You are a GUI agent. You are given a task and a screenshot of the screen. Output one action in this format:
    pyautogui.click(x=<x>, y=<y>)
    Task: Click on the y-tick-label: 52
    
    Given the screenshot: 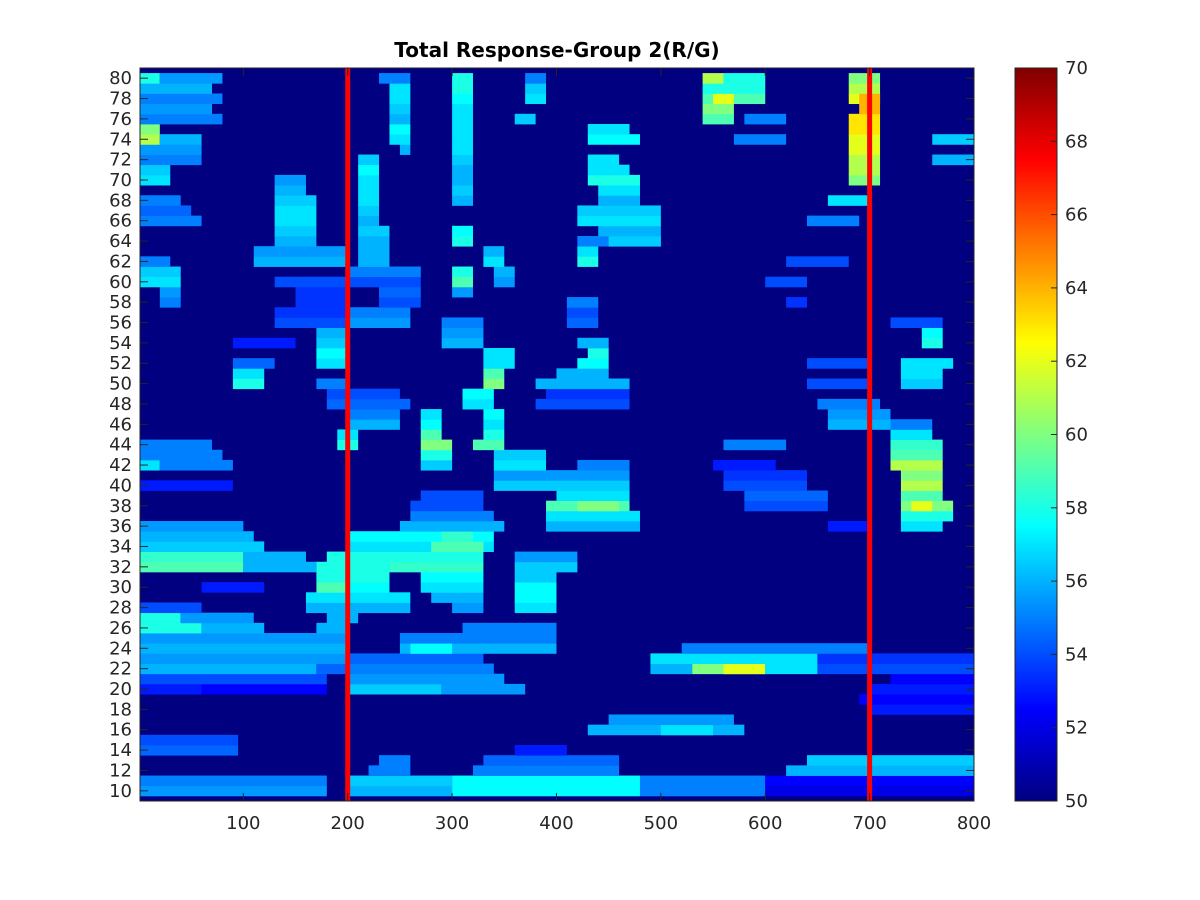 What is the action you would take?
    pyautogui.click(x=120, y=363)
    